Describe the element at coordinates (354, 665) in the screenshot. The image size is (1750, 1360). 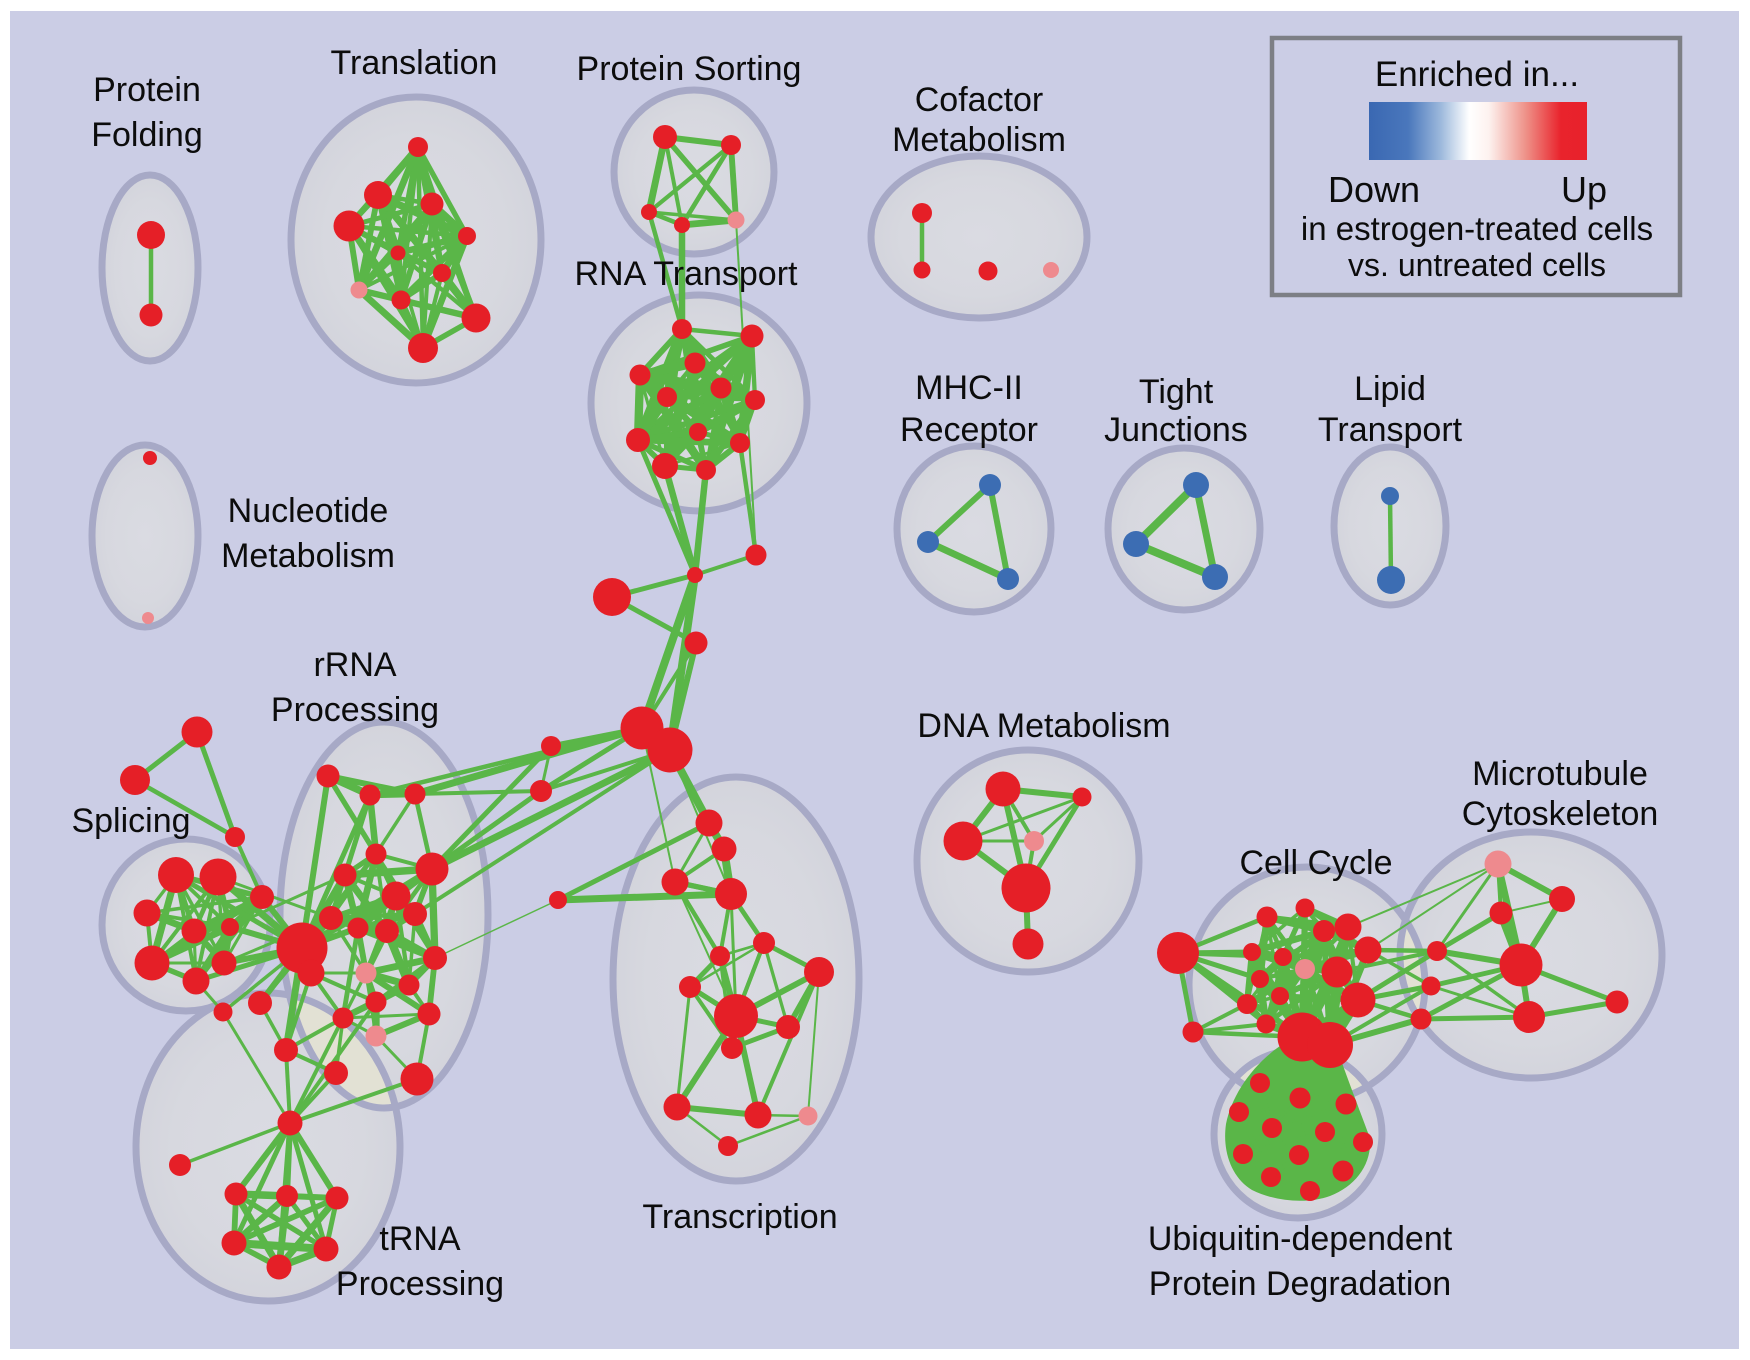
I see `svg-text: rRNA` at that location.